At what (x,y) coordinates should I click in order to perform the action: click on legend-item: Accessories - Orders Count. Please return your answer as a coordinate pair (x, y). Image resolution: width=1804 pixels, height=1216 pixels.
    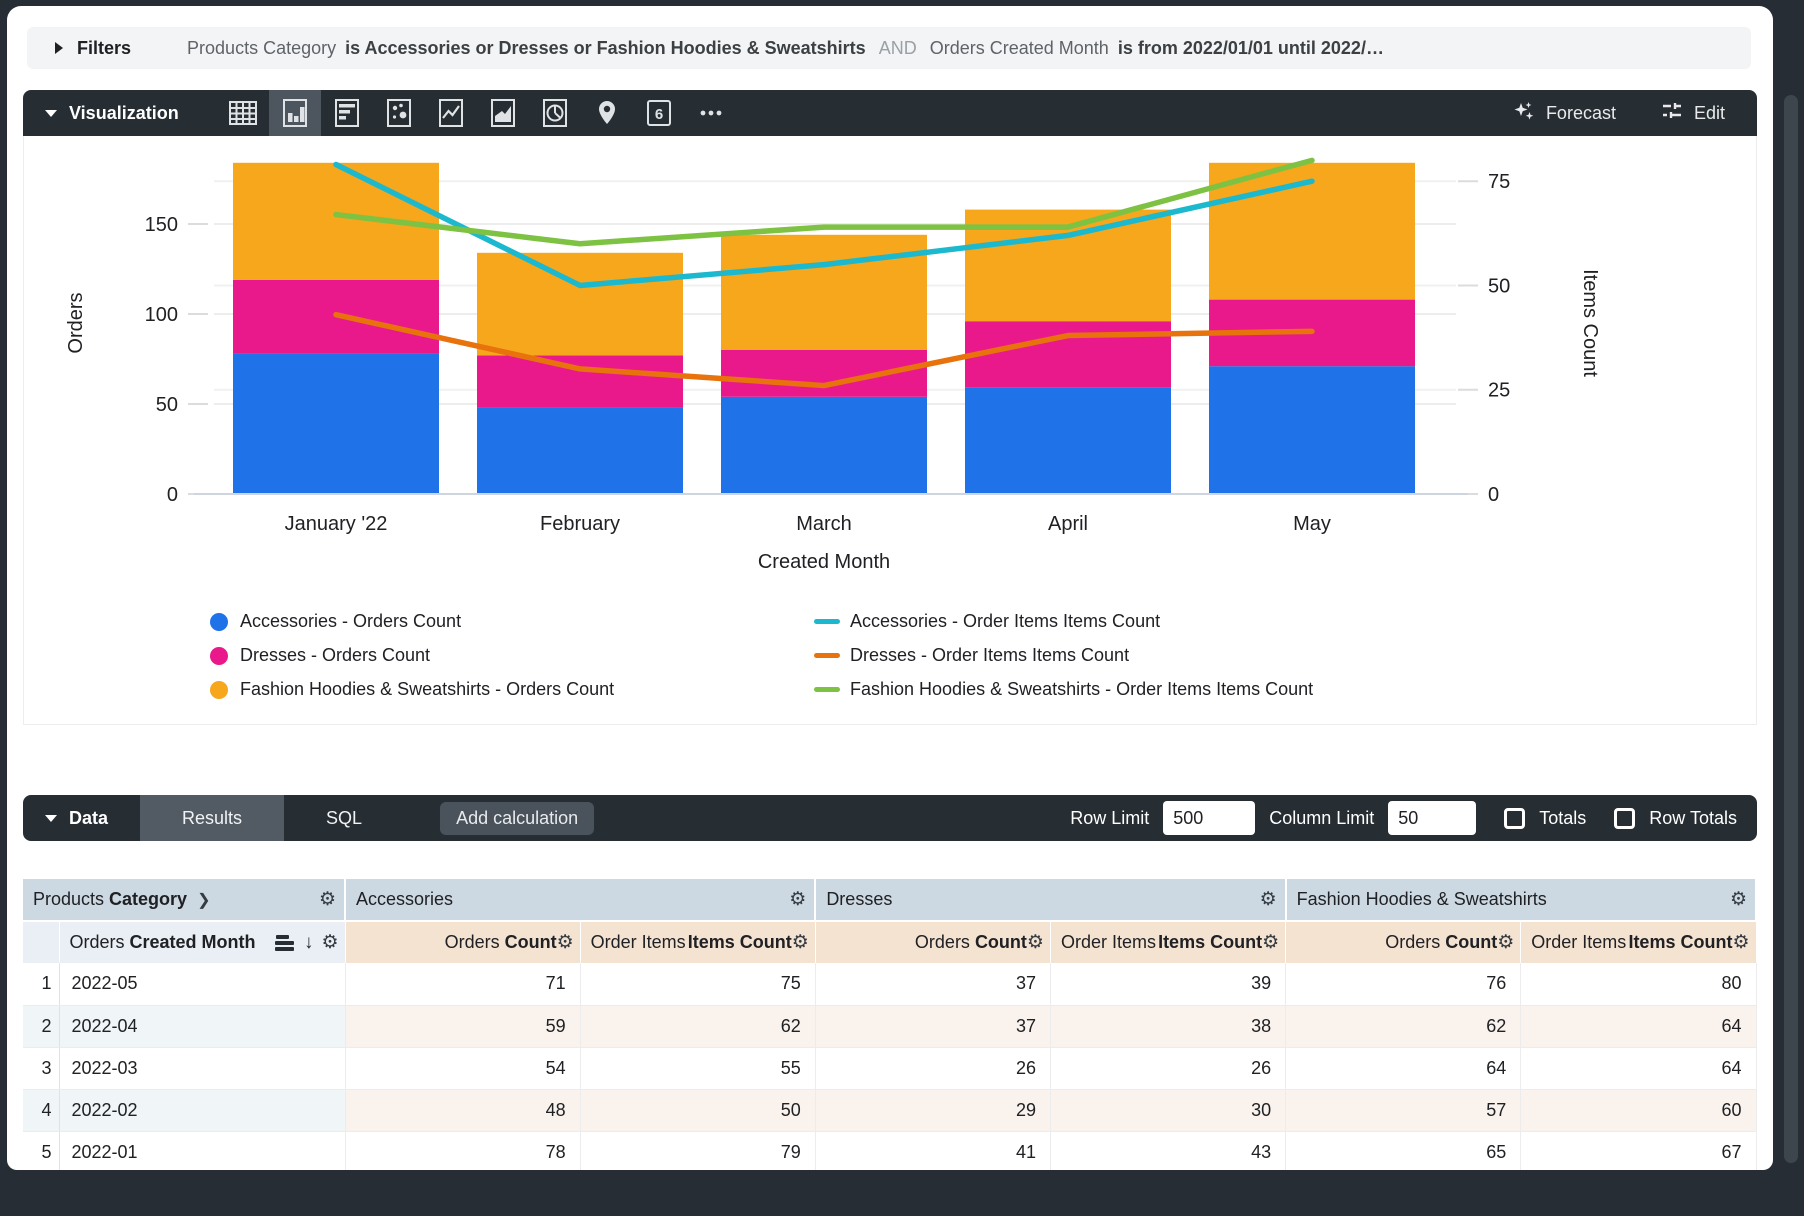
    Looking at the image, I should click on (512, 621).